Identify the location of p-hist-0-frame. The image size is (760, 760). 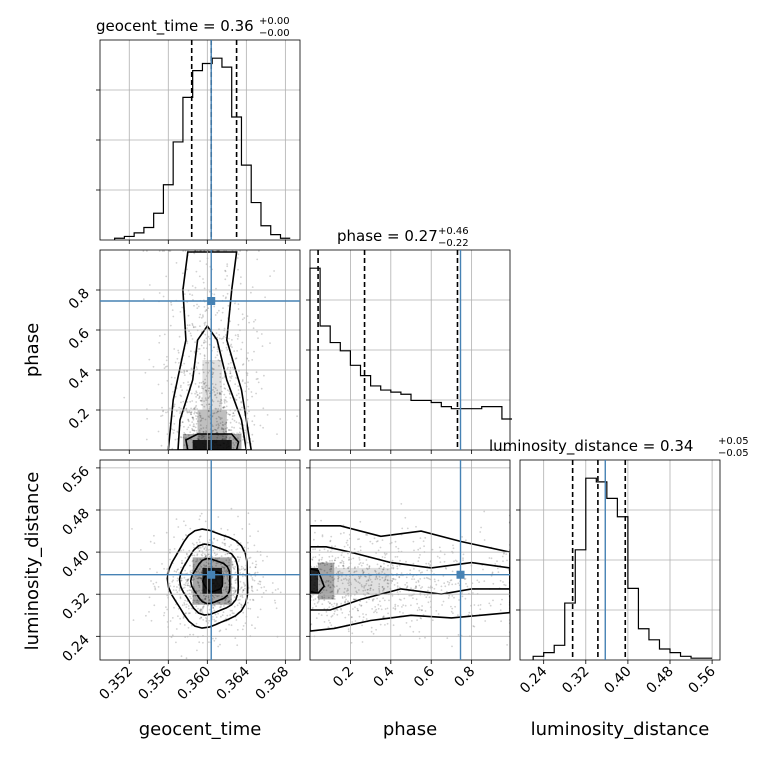
(200, 140).